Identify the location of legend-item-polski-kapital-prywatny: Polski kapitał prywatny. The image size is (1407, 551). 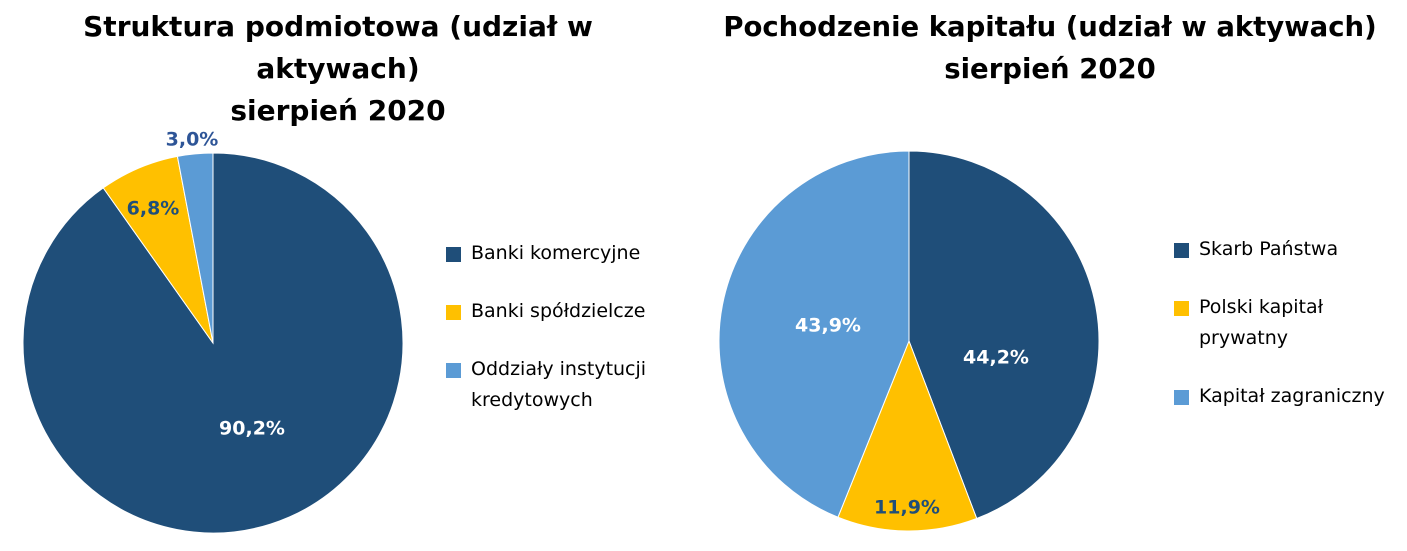
(1289, 323).